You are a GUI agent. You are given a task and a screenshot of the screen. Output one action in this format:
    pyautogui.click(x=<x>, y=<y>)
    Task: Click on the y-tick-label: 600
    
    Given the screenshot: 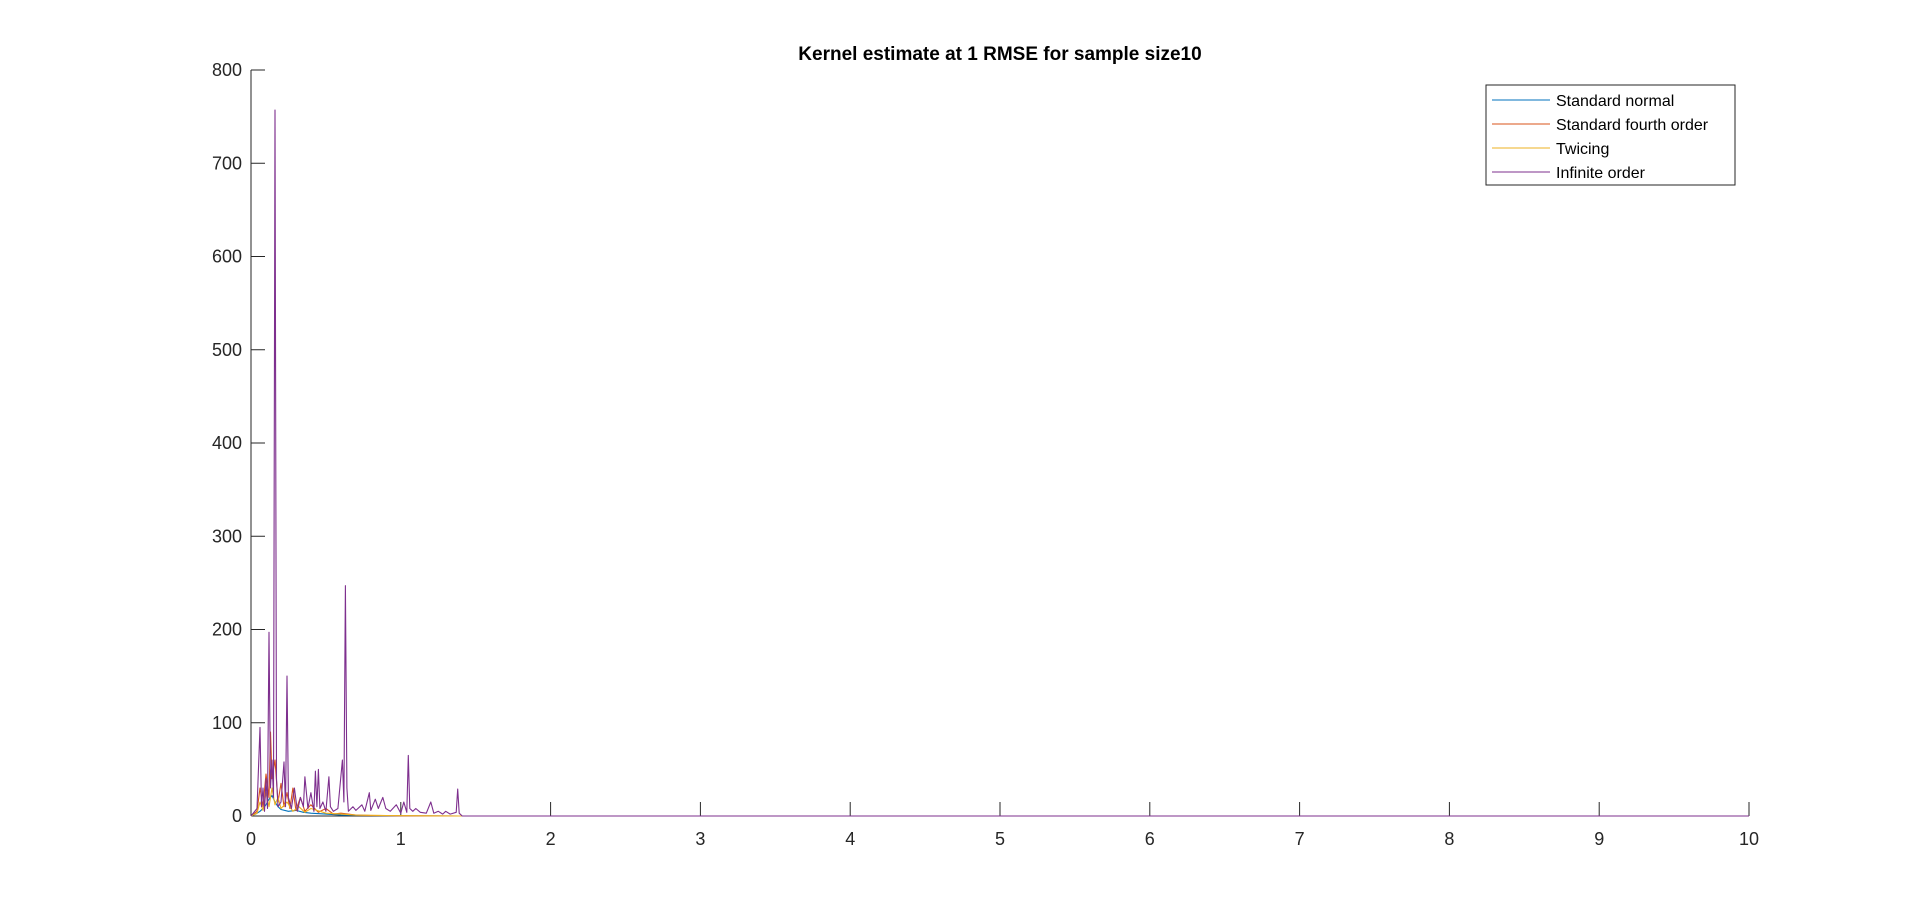 What is the action you would take?
    pyautogui.click(x=227, y=257)
    